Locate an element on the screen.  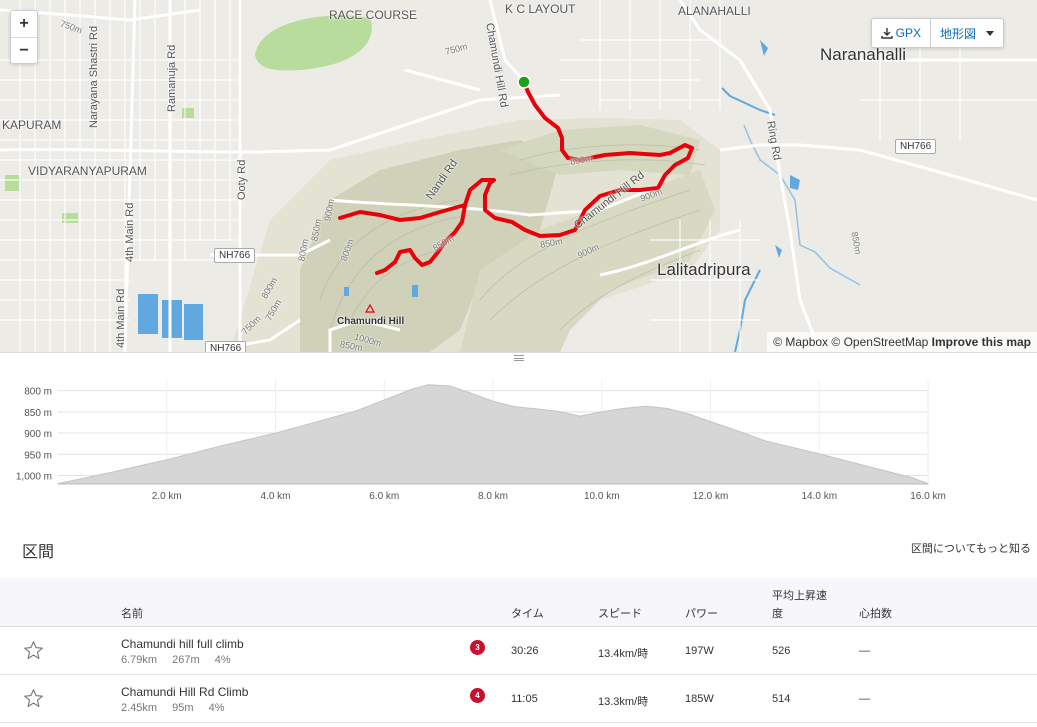
segment-meta: 2.45km 95m 4% is located at coordinates (179, 708).